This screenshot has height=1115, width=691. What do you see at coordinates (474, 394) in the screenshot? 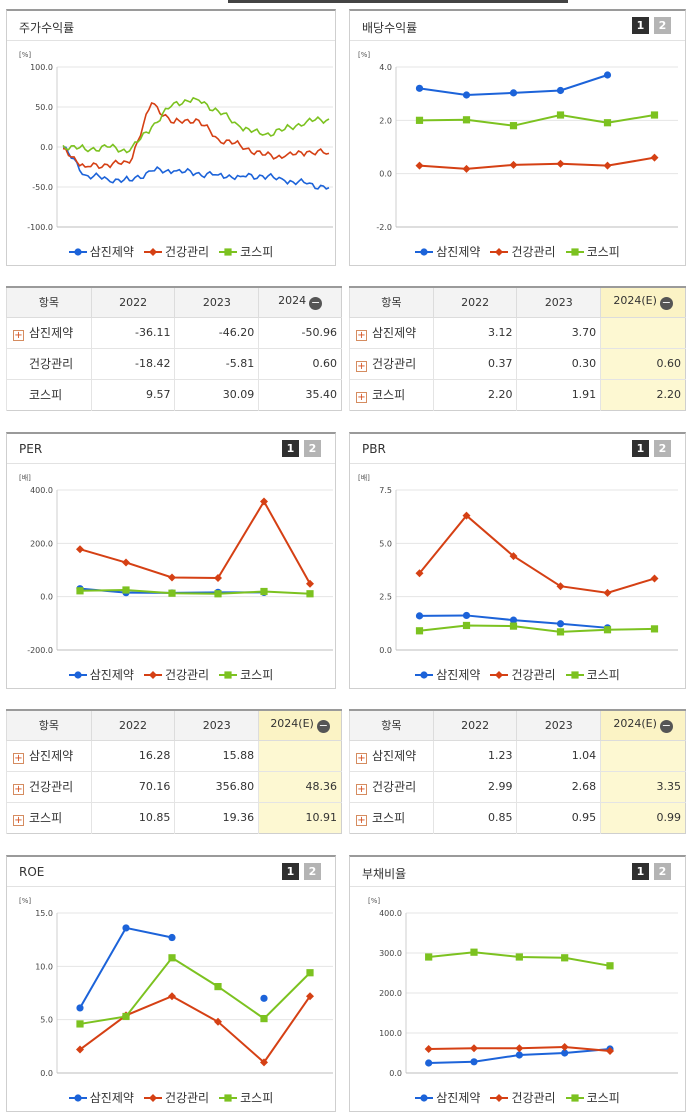
I see `table-cell: 2.20` at bounding box center [474, 394].